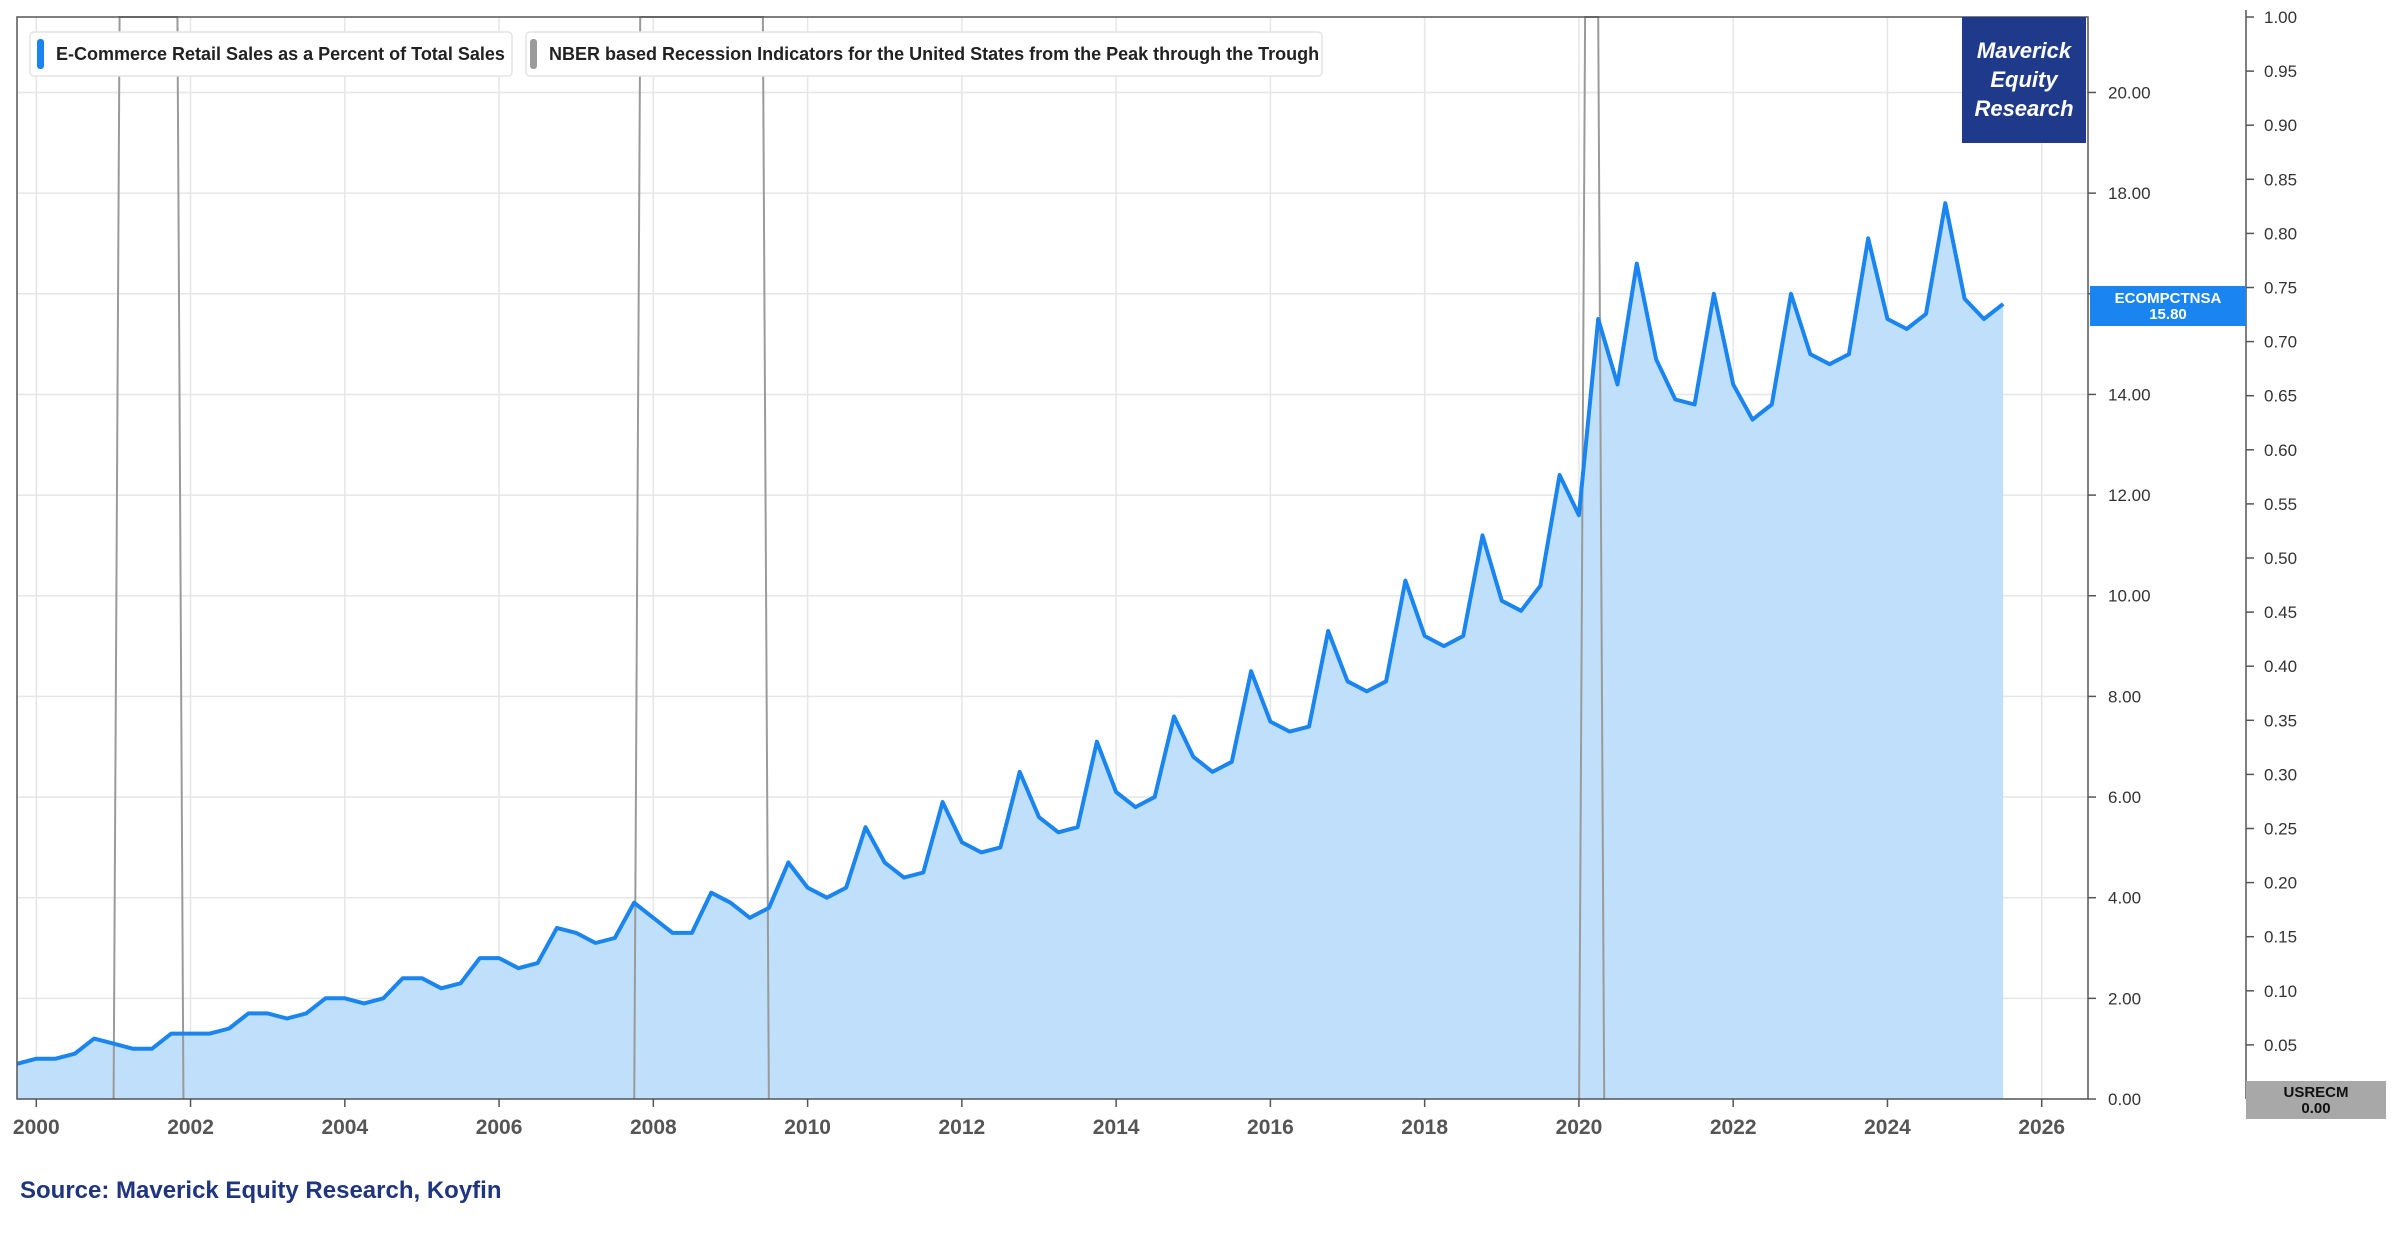 Image resolution: width=2400 pixels, height=1240 pixels. What do you see at coordinates (533, 54) in the screenshot?
I see `legend-swatch-recession` at bounding box center [533, 54].